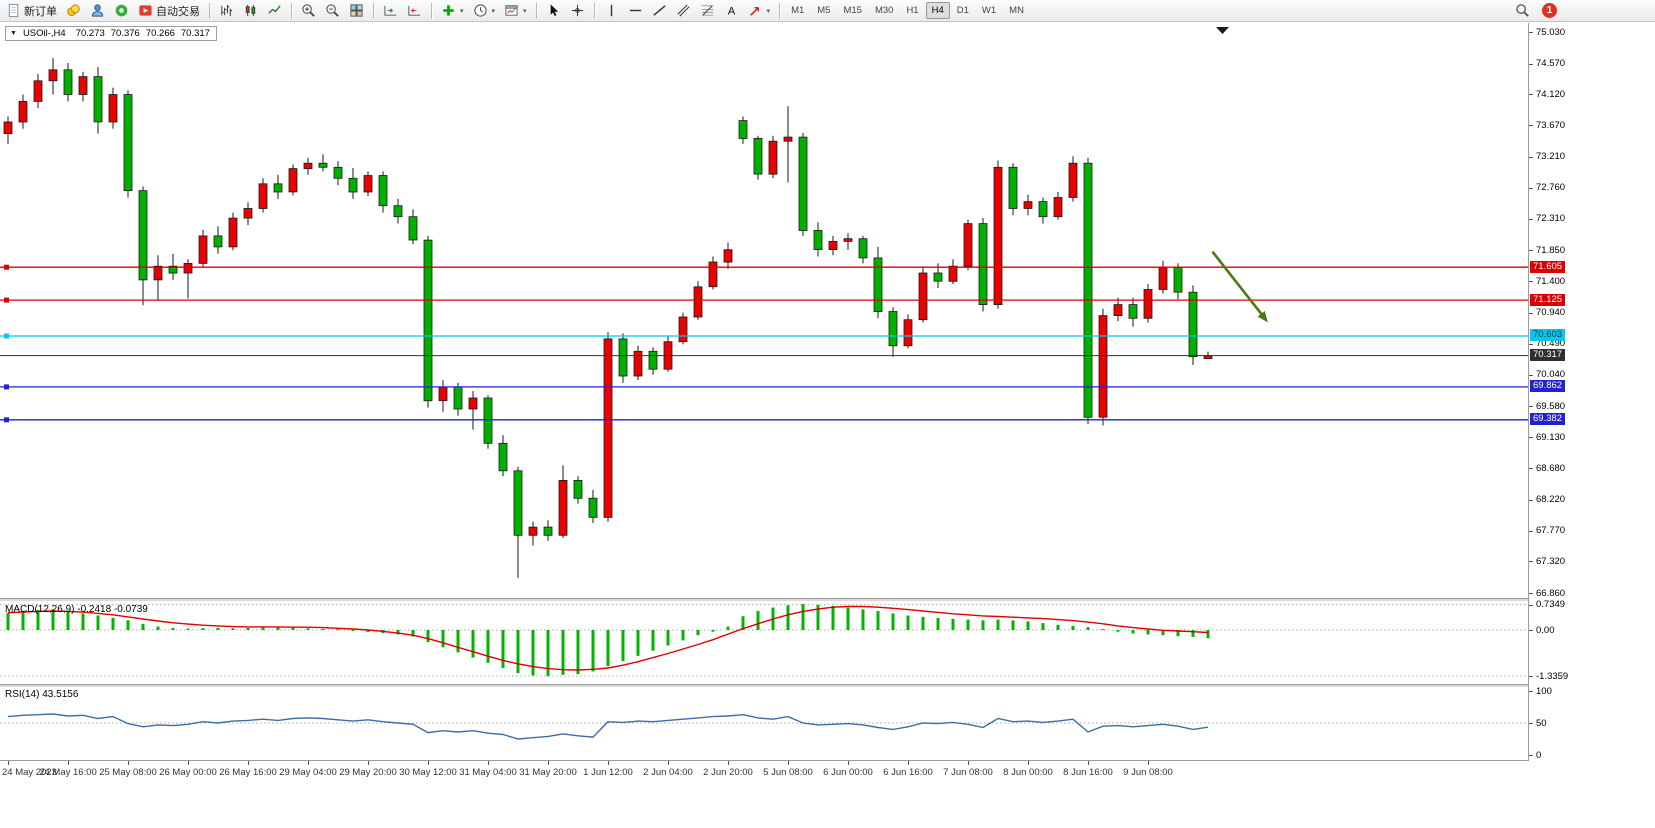 This screenshot has width=1655, height=828. What do you see at coordinates (827, 599) in the screenshot?
I see `macd-splitter` at bounding box center [827, 599].